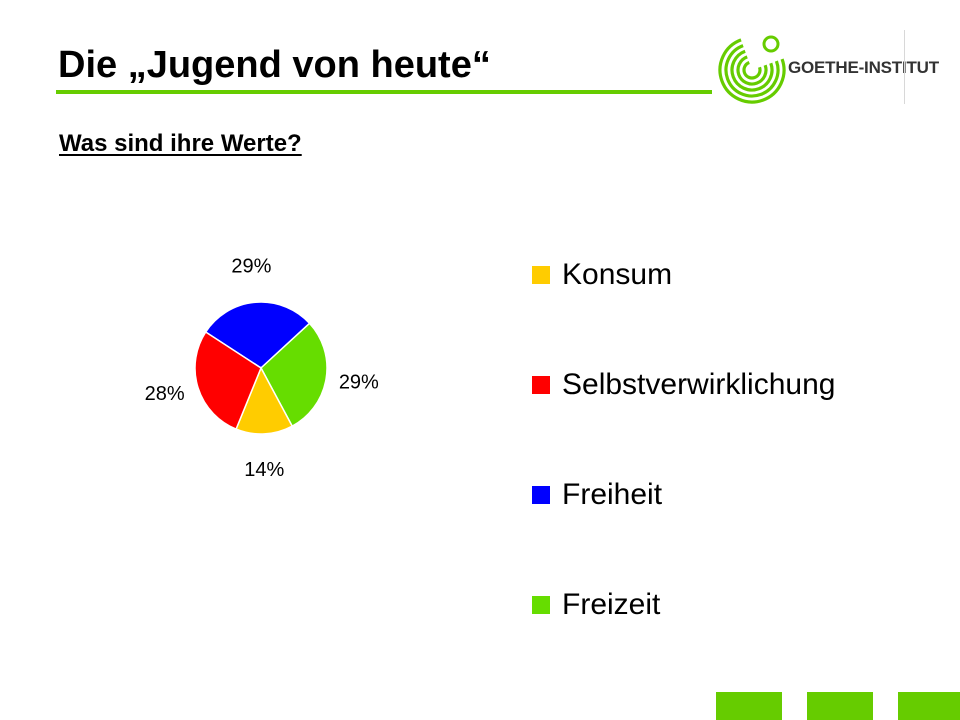 This screenshot has width=960, height=720. What do you see at coordinates (264, 400) in the screenshot?
I see `pie-slice-konsum` at bounding box center [264, 400].